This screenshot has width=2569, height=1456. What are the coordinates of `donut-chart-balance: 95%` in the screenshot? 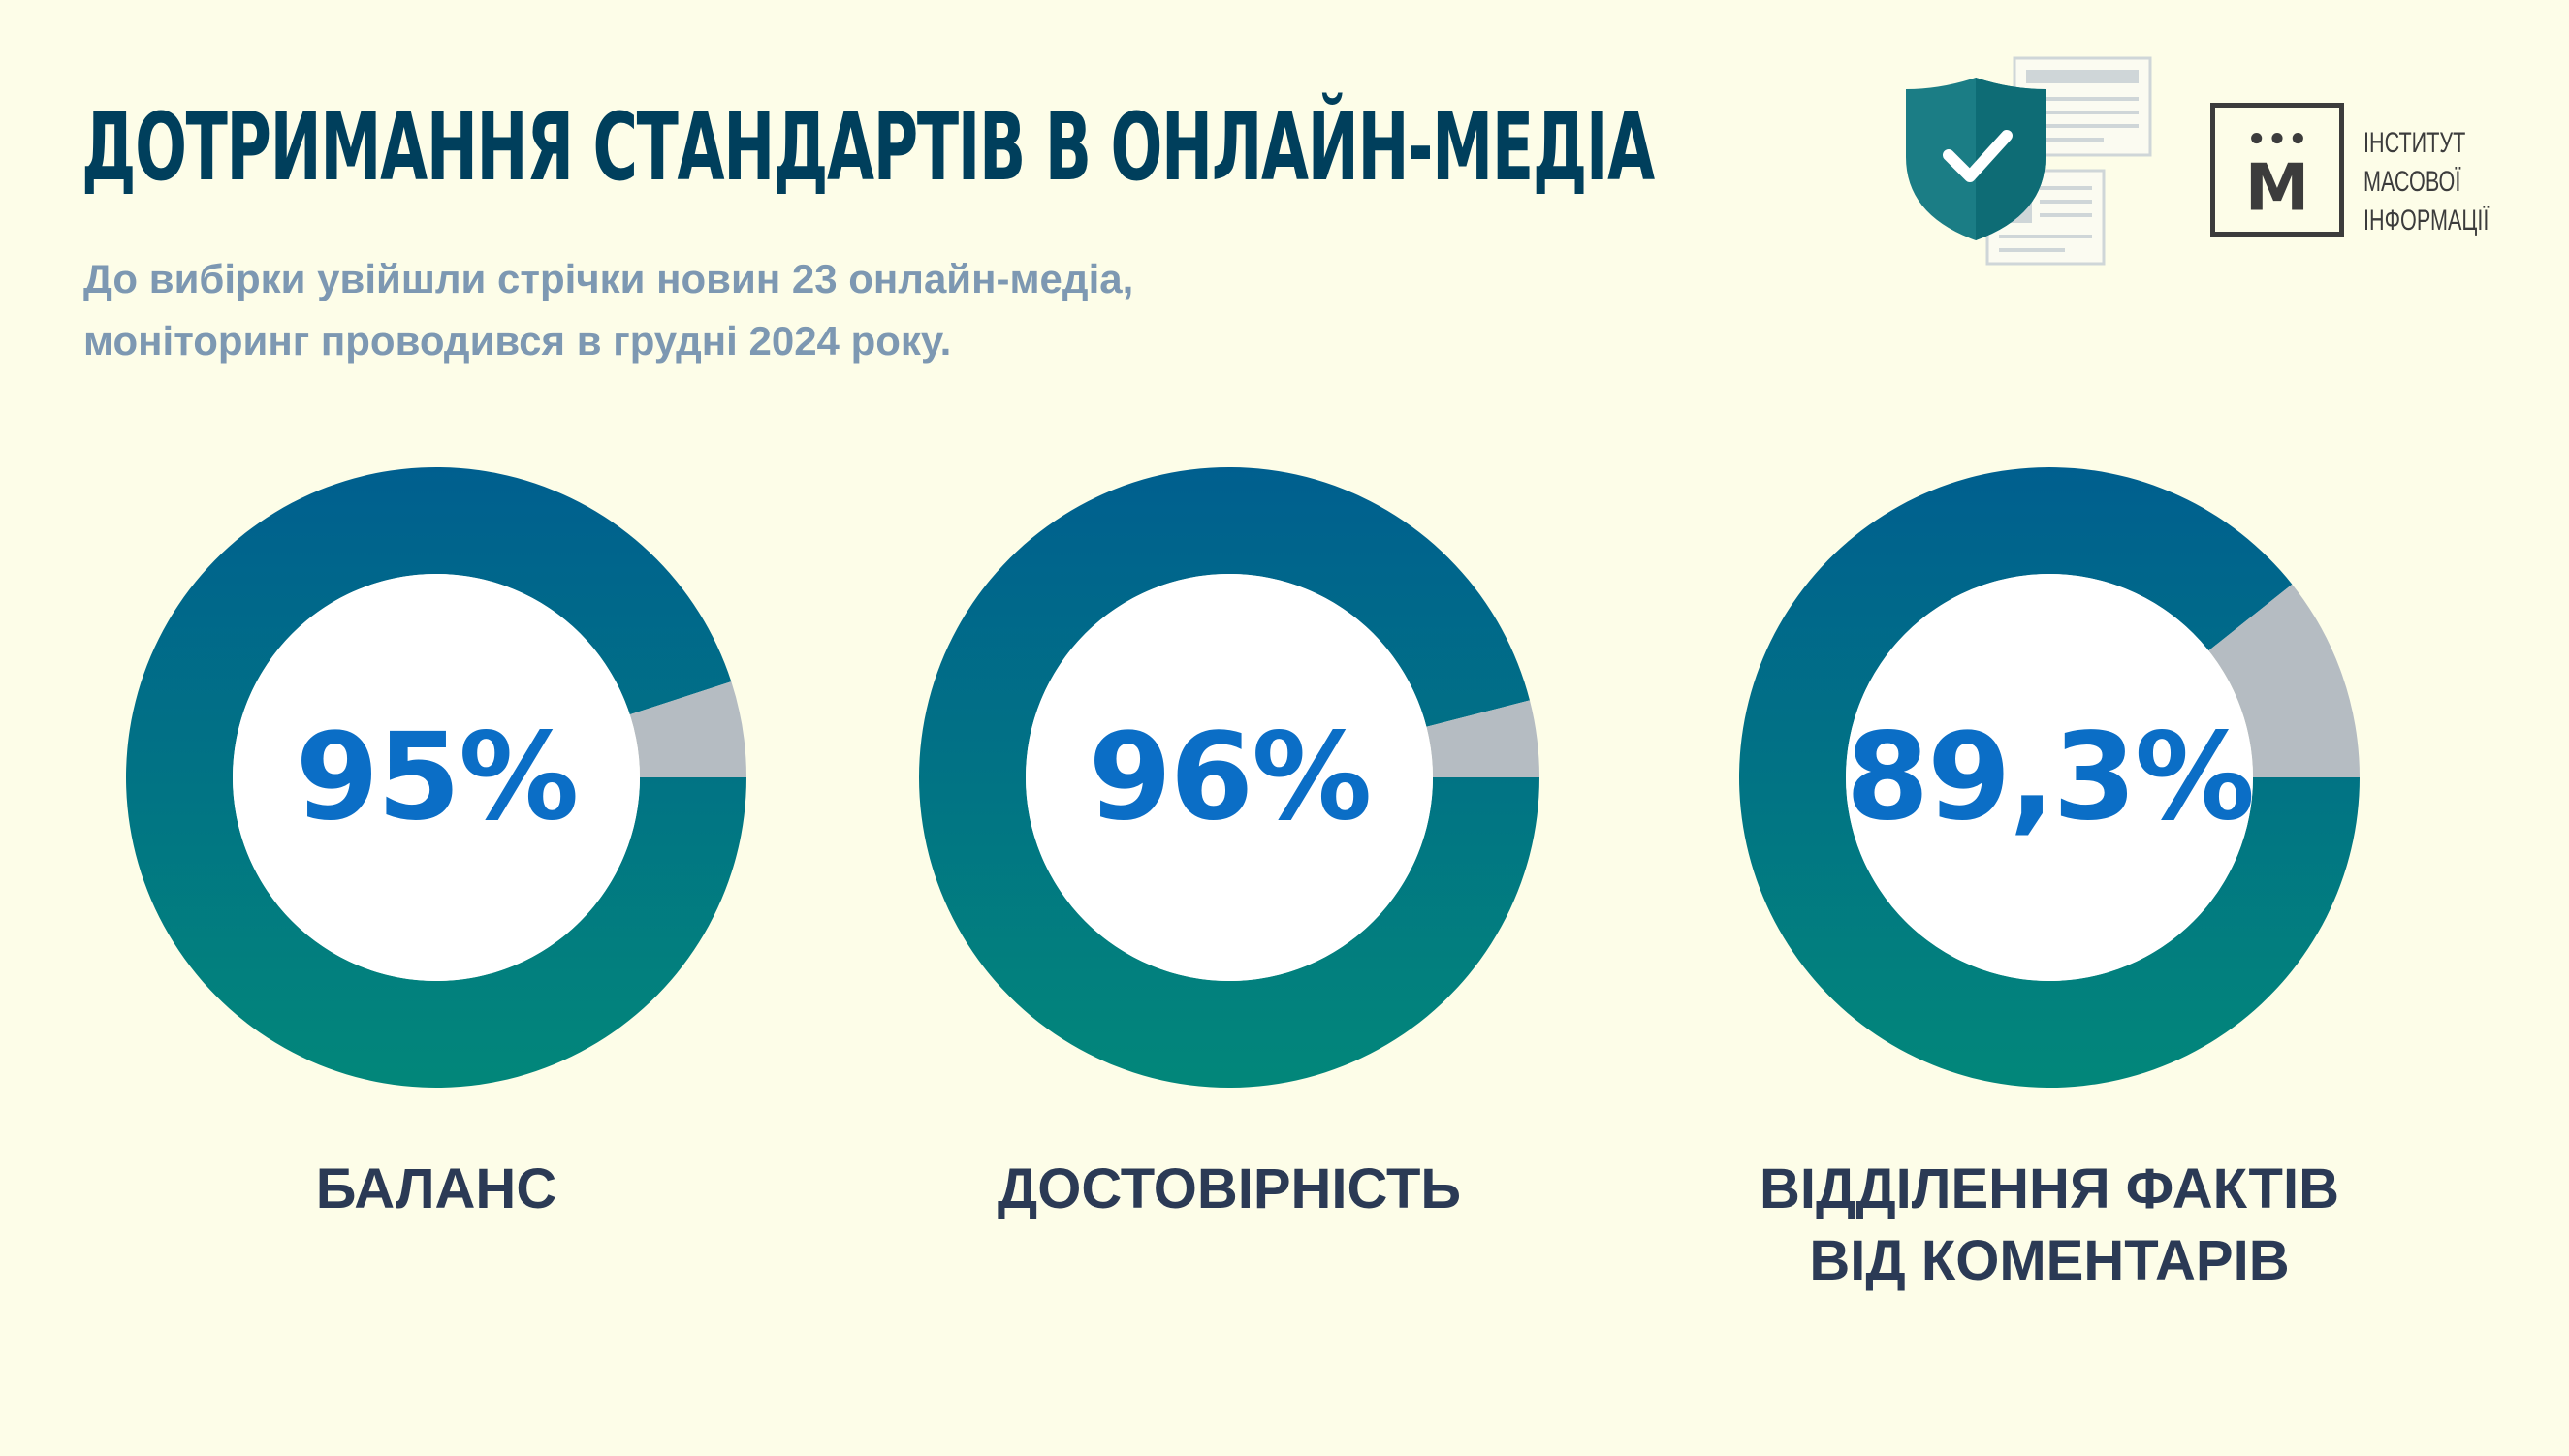 It's located at (436, 778).